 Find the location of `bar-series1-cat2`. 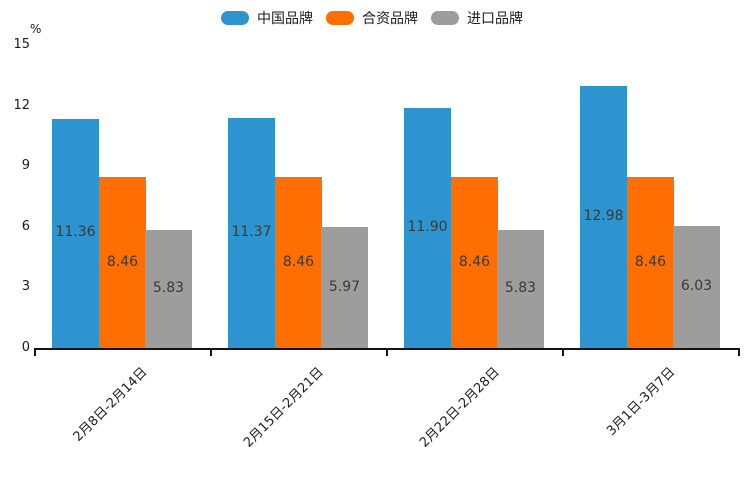

bar-series1-cat2 is located at coordinates (474, 262).